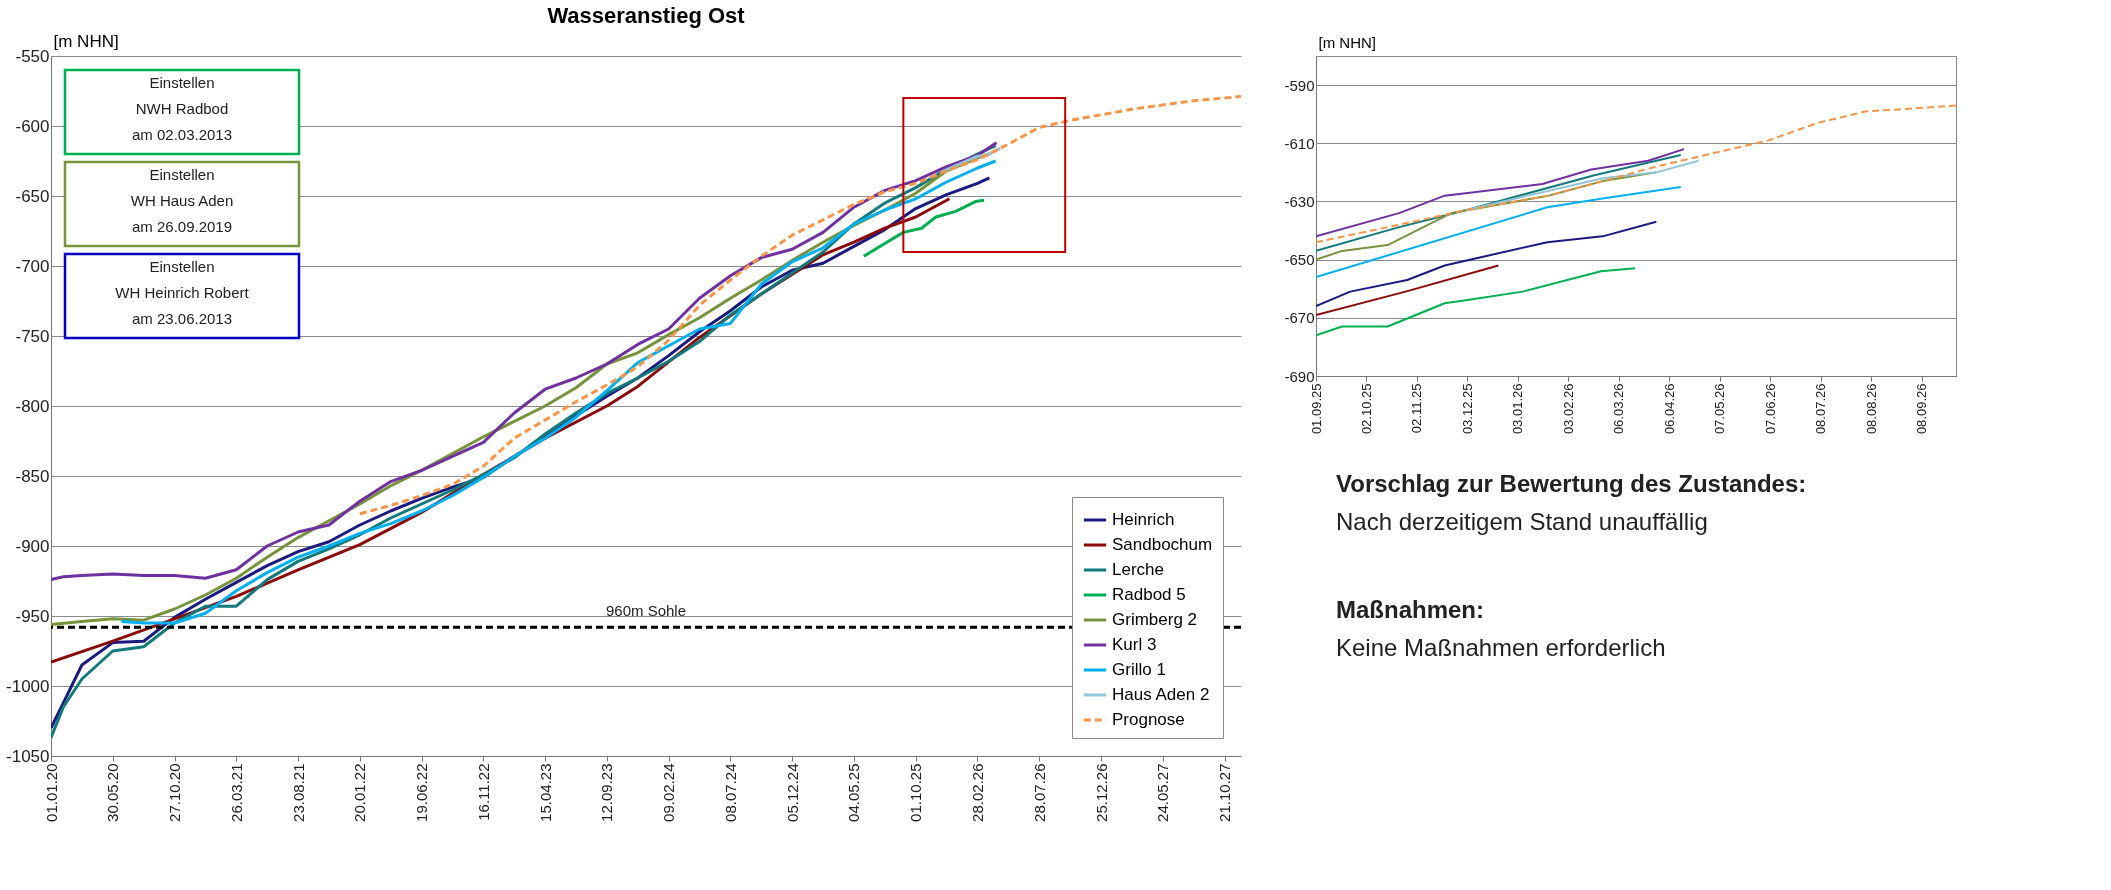  What do you see at coordinates (182, 108) in the screenshot?
I see `annotation: Einstellen NWH Radbod am 02.03.2013` at bounding box center [182, 108].